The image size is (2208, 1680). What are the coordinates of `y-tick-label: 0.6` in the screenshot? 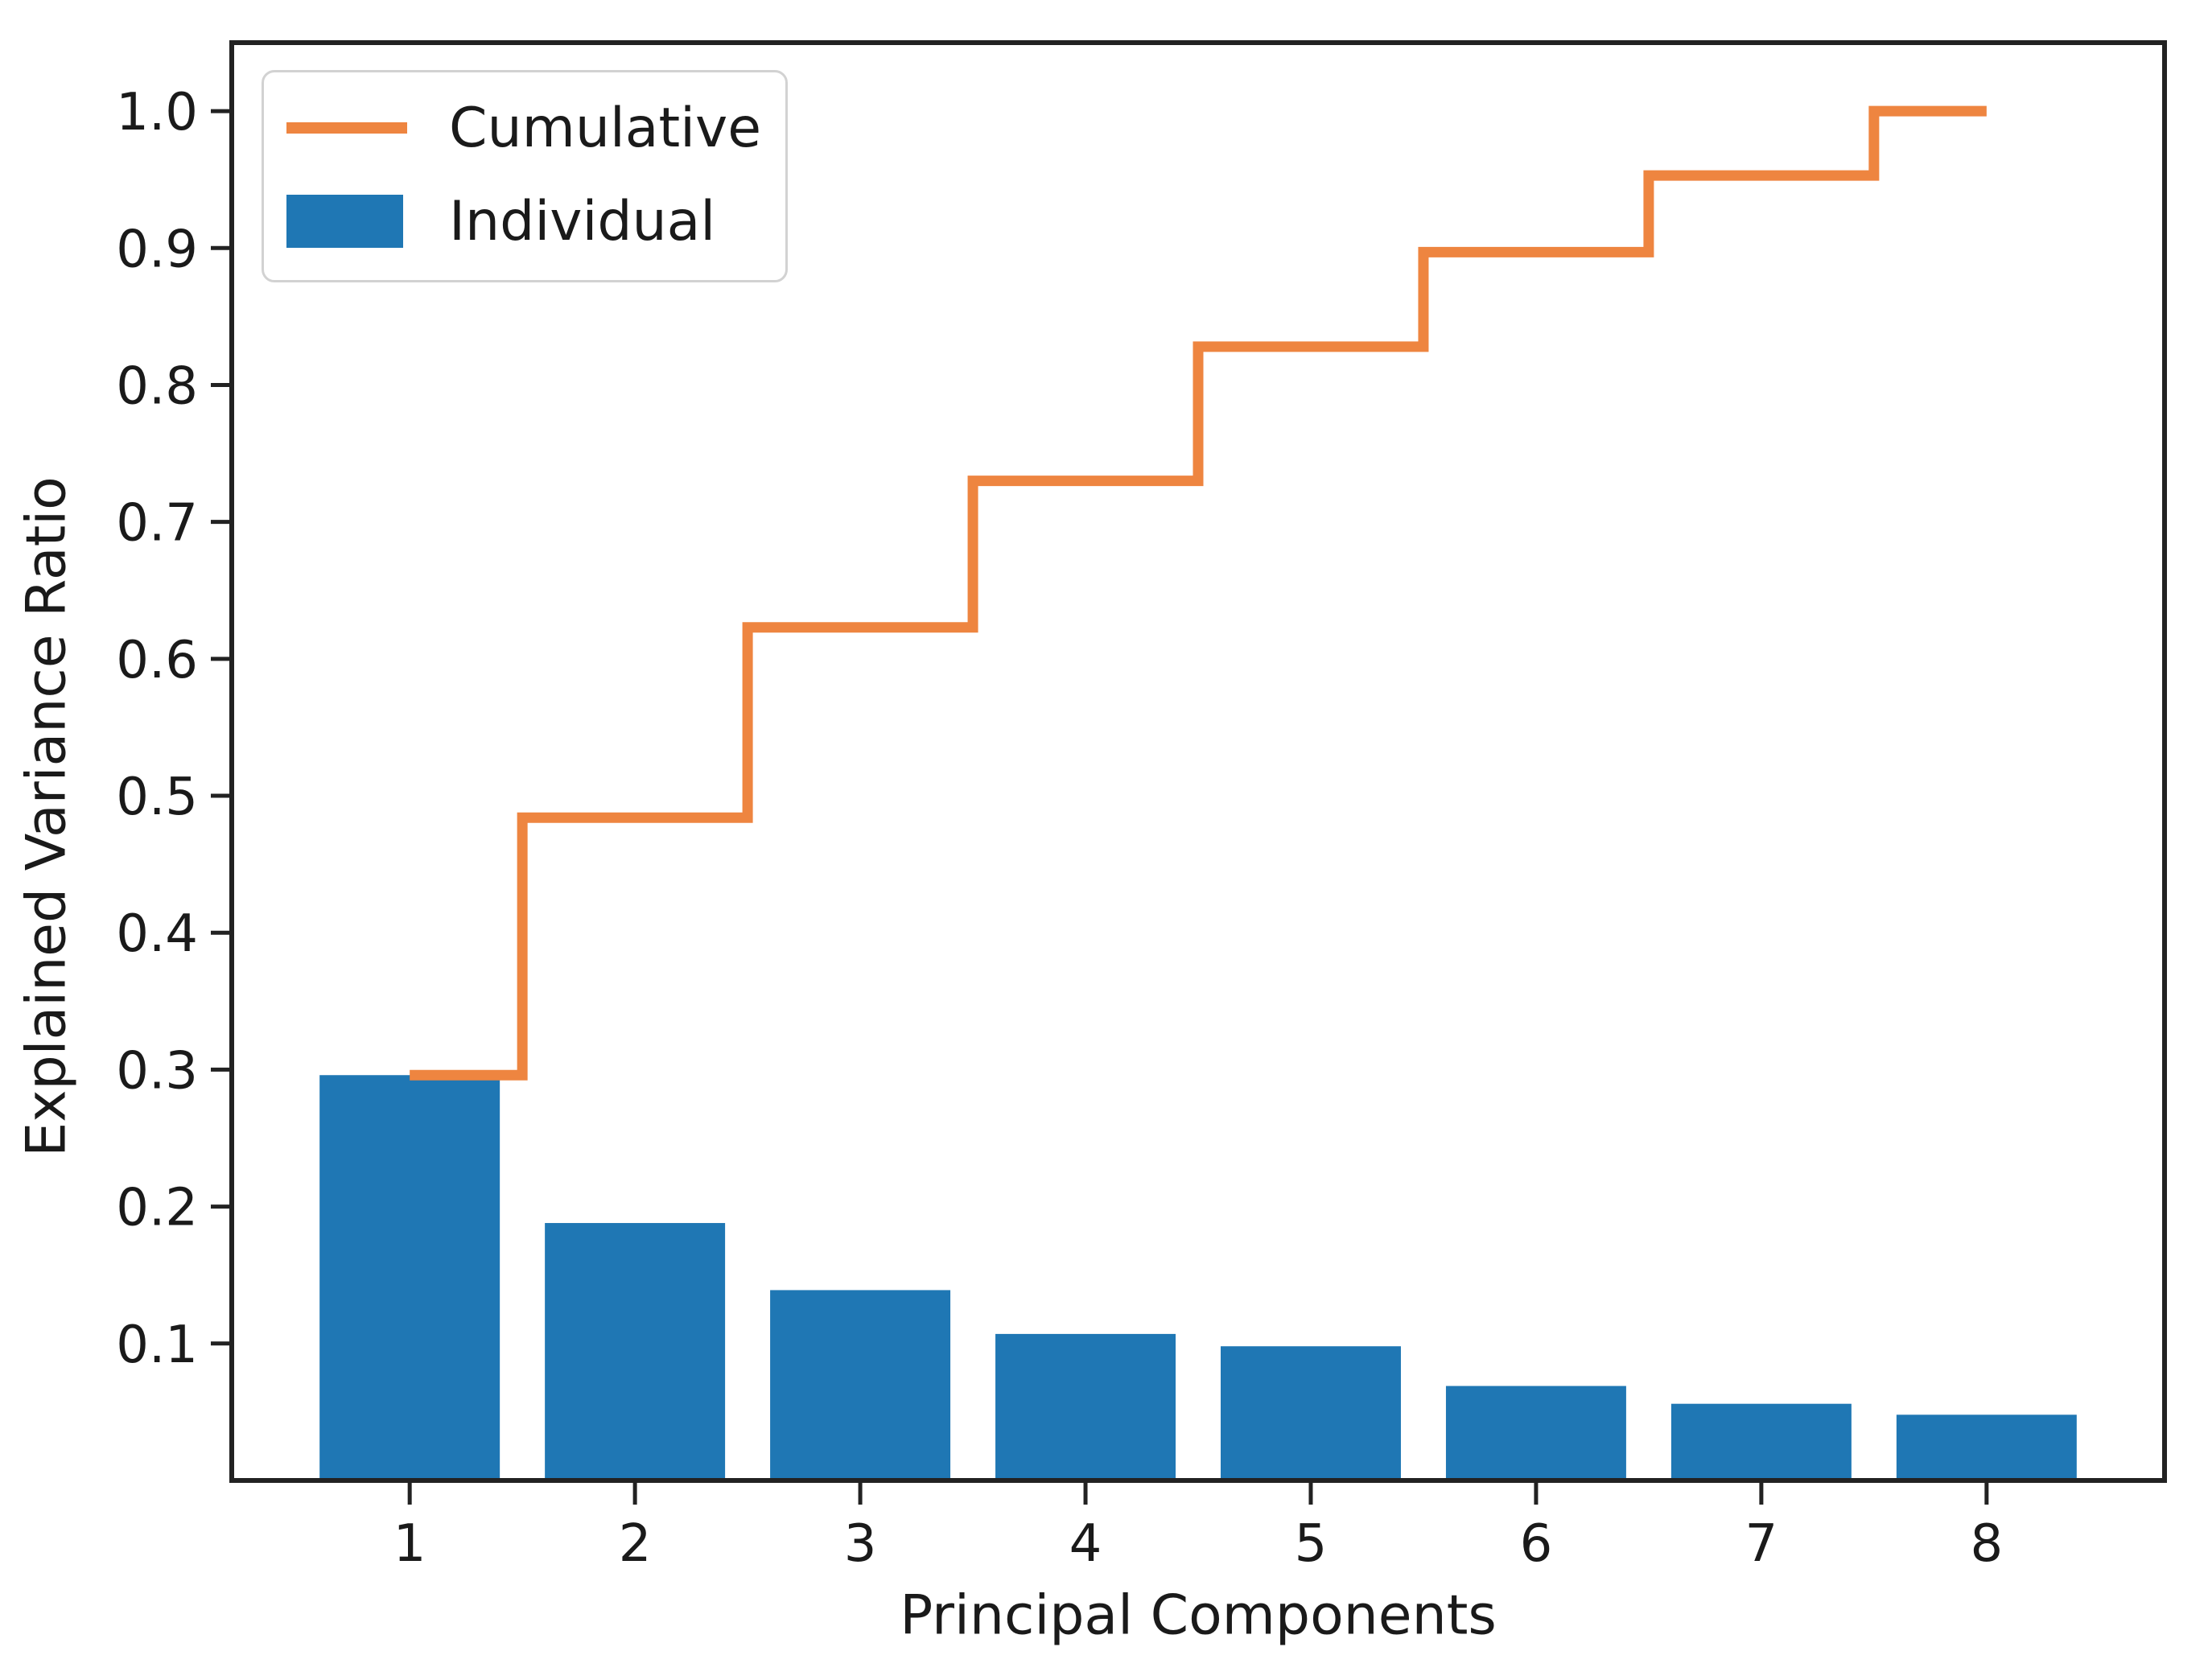 It's located at (157, 660).